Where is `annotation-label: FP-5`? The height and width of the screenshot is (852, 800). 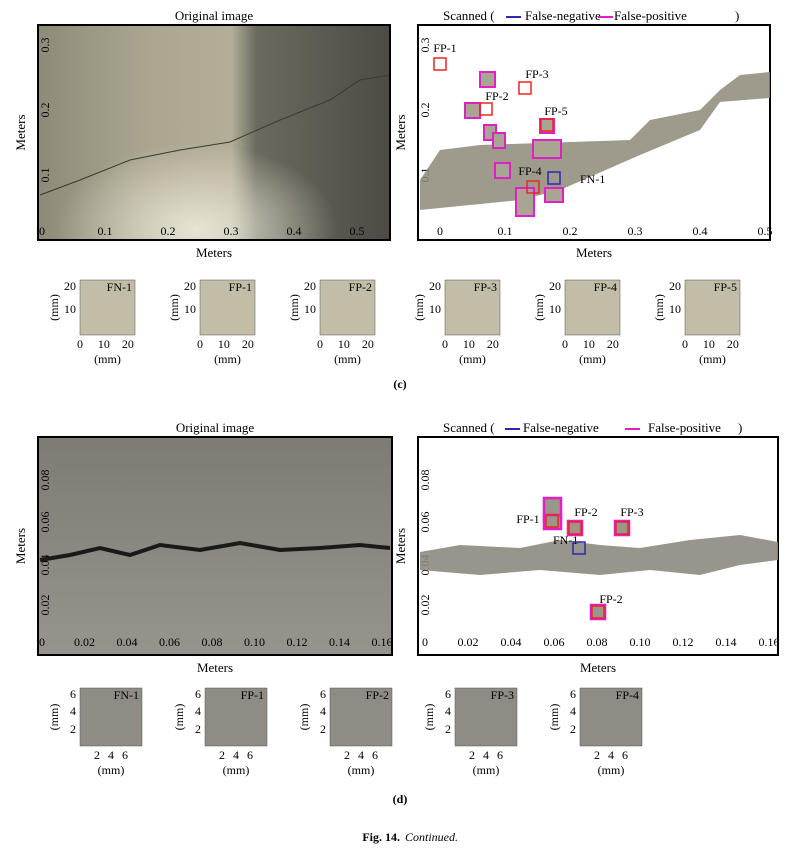
annotation-label: FP-5 is located at coordinates (555, 111).